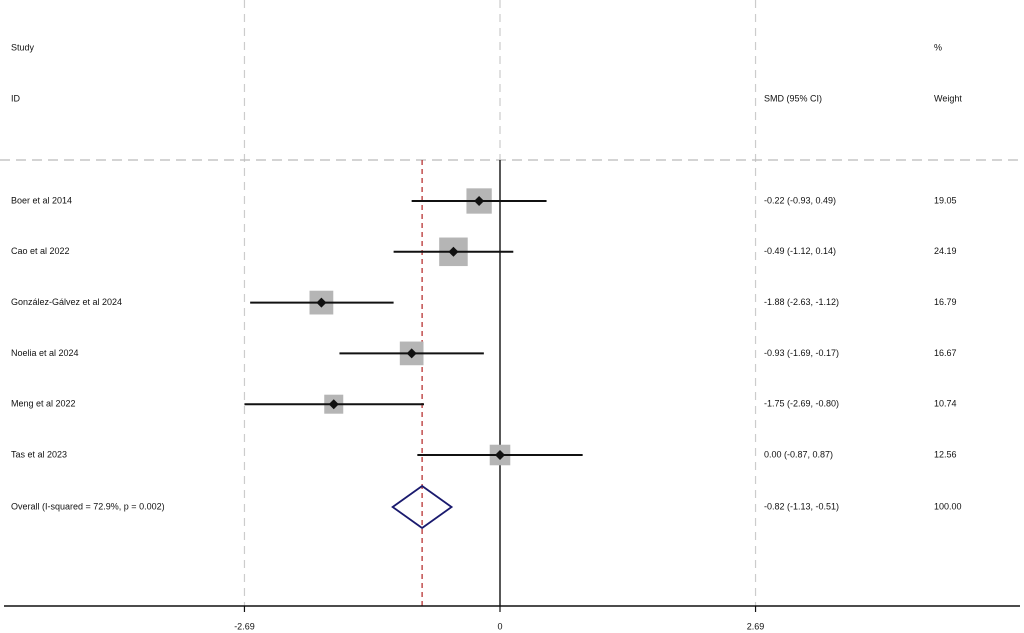 The image size is (1024, 633). I want to click on study-weight-text: 19.05, so click(945, 200).